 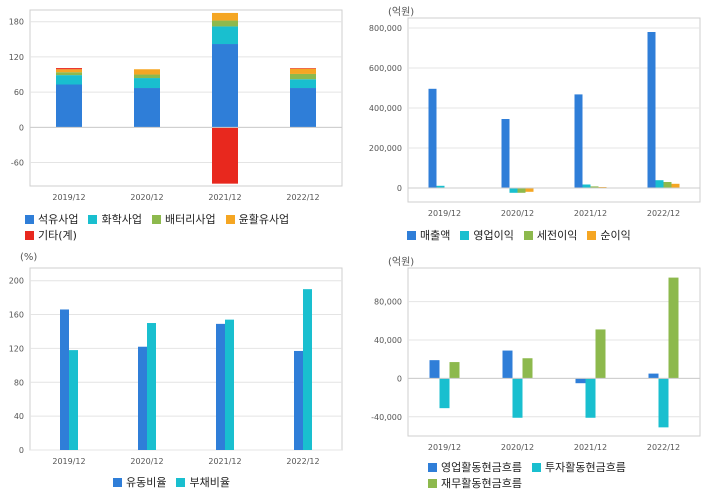 What do you see at coordinates (51, 220) in the screenshot?
I see `legend-item: 석유사업` at bounding box center [51, 220].